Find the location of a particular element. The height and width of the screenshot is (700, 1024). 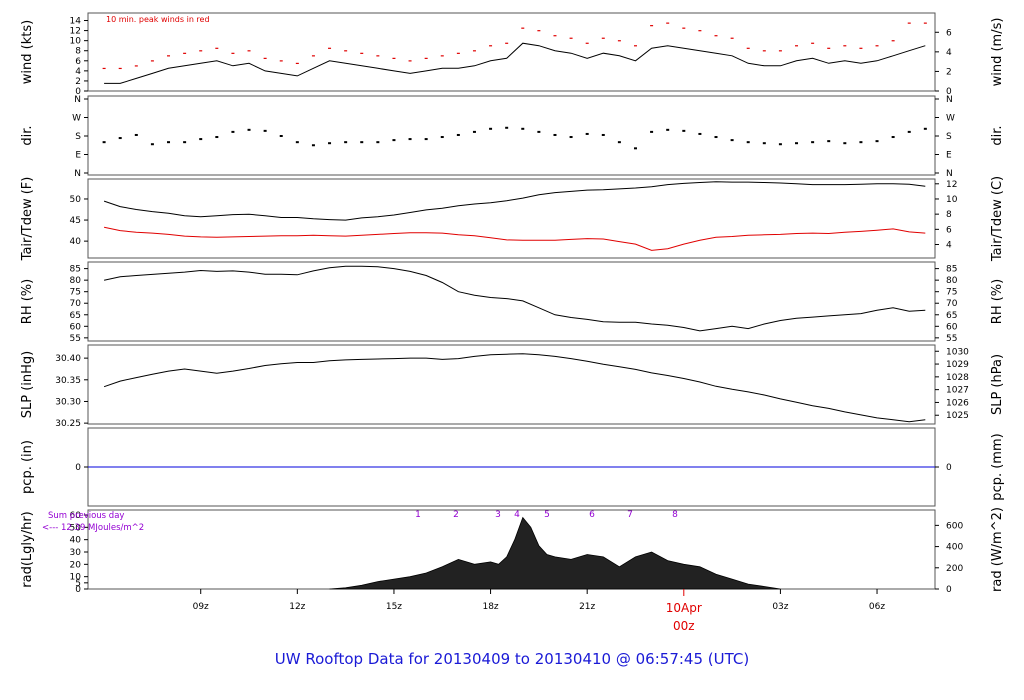

x-tick-label: 18z is located at coordinates (490, 607).